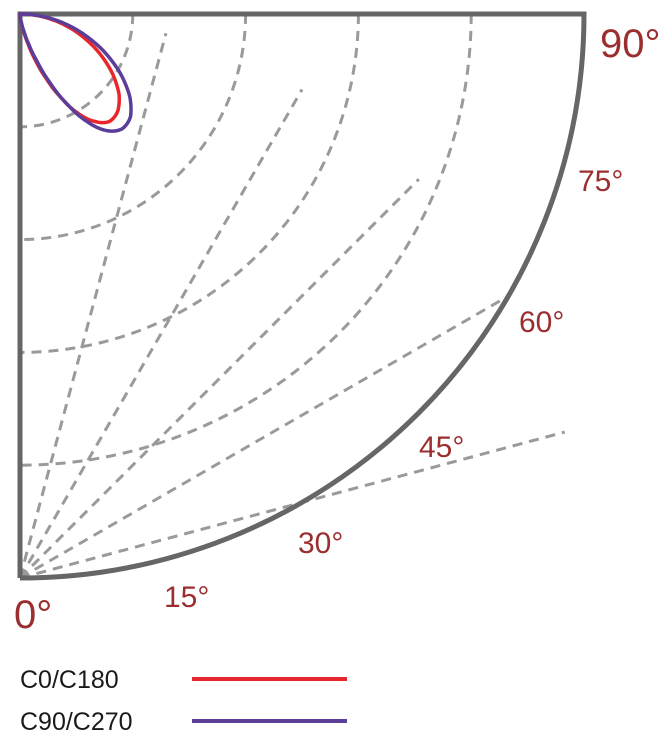 Image resolution: width=670 pixels, height=736 pixels. What do you see at coordinates (541, 322) in the screenshot?
I see `angle-label-60: 60°` at bounding box center [541, 322].